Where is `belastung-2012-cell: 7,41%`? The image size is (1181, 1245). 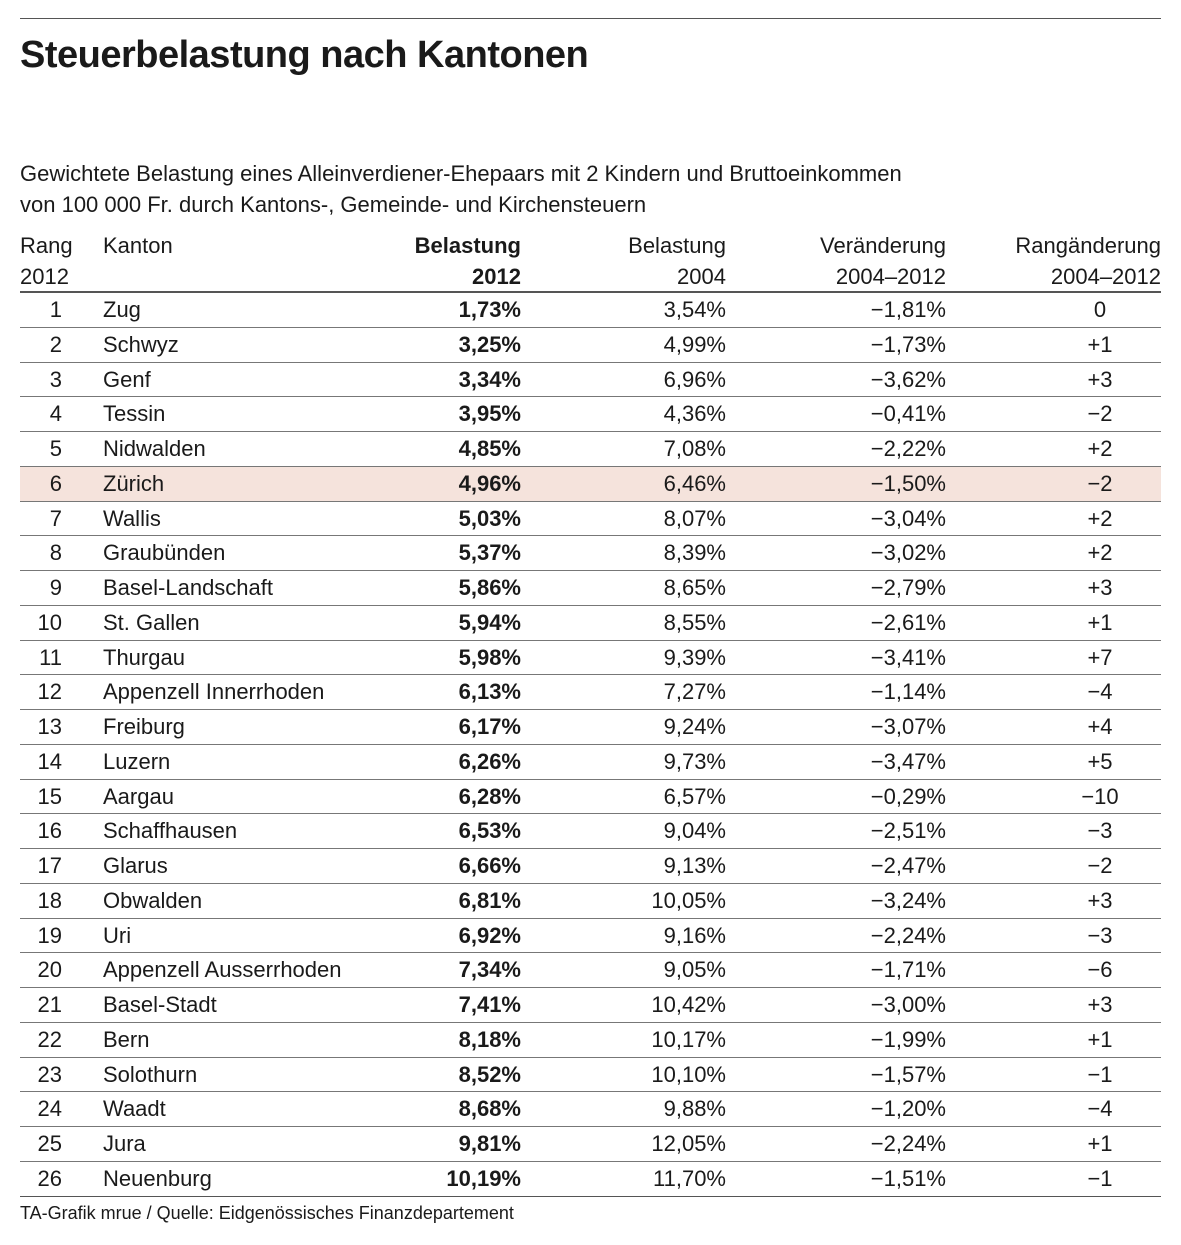 belastung-2012-cell: 7,41% is located at coordinates (489, 1004).